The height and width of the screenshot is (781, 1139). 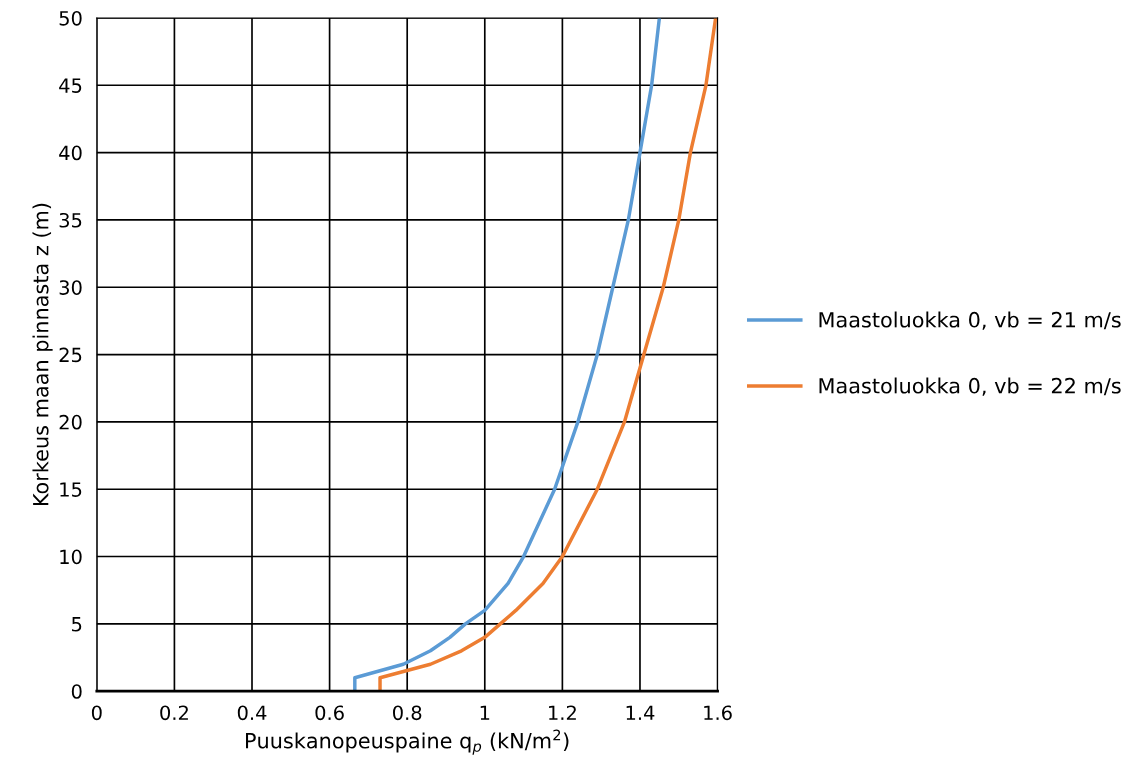 What do you see at coordinates (70, 85) in the screenshot?
I see `y-tick-label: 45` at bounding box center [70, 85].